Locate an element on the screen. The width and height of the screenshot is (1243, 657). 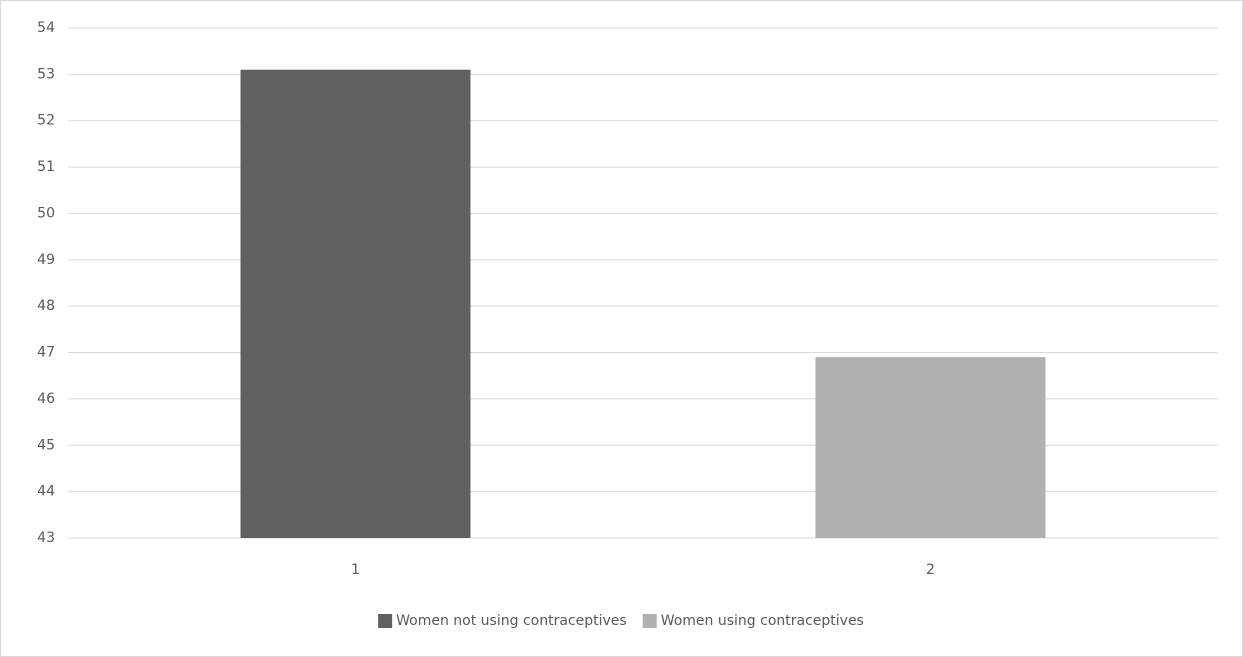
y-tick-label: 54 is located at coordinates (46, 28).